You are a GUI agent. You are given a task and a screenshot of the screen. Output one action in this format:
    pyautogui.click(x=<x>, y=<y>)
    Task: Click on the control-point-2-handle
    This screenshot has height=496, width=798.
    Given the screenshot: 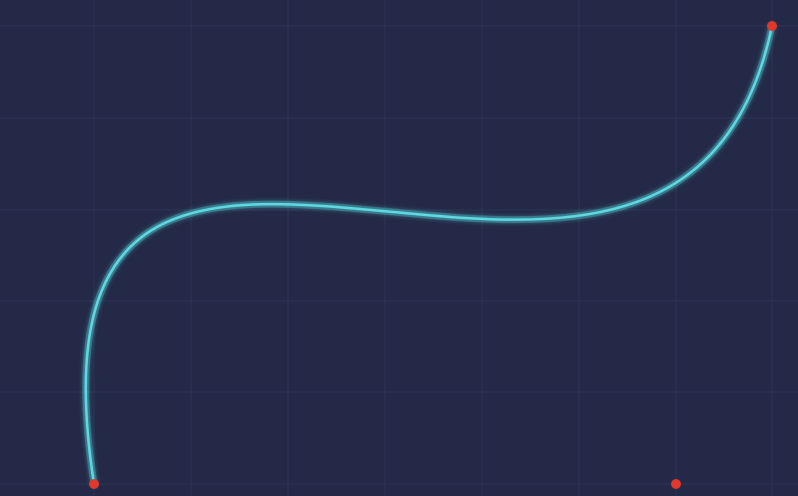 What is the action you would take?
    pyautogui.click(x=676, y=484)
    